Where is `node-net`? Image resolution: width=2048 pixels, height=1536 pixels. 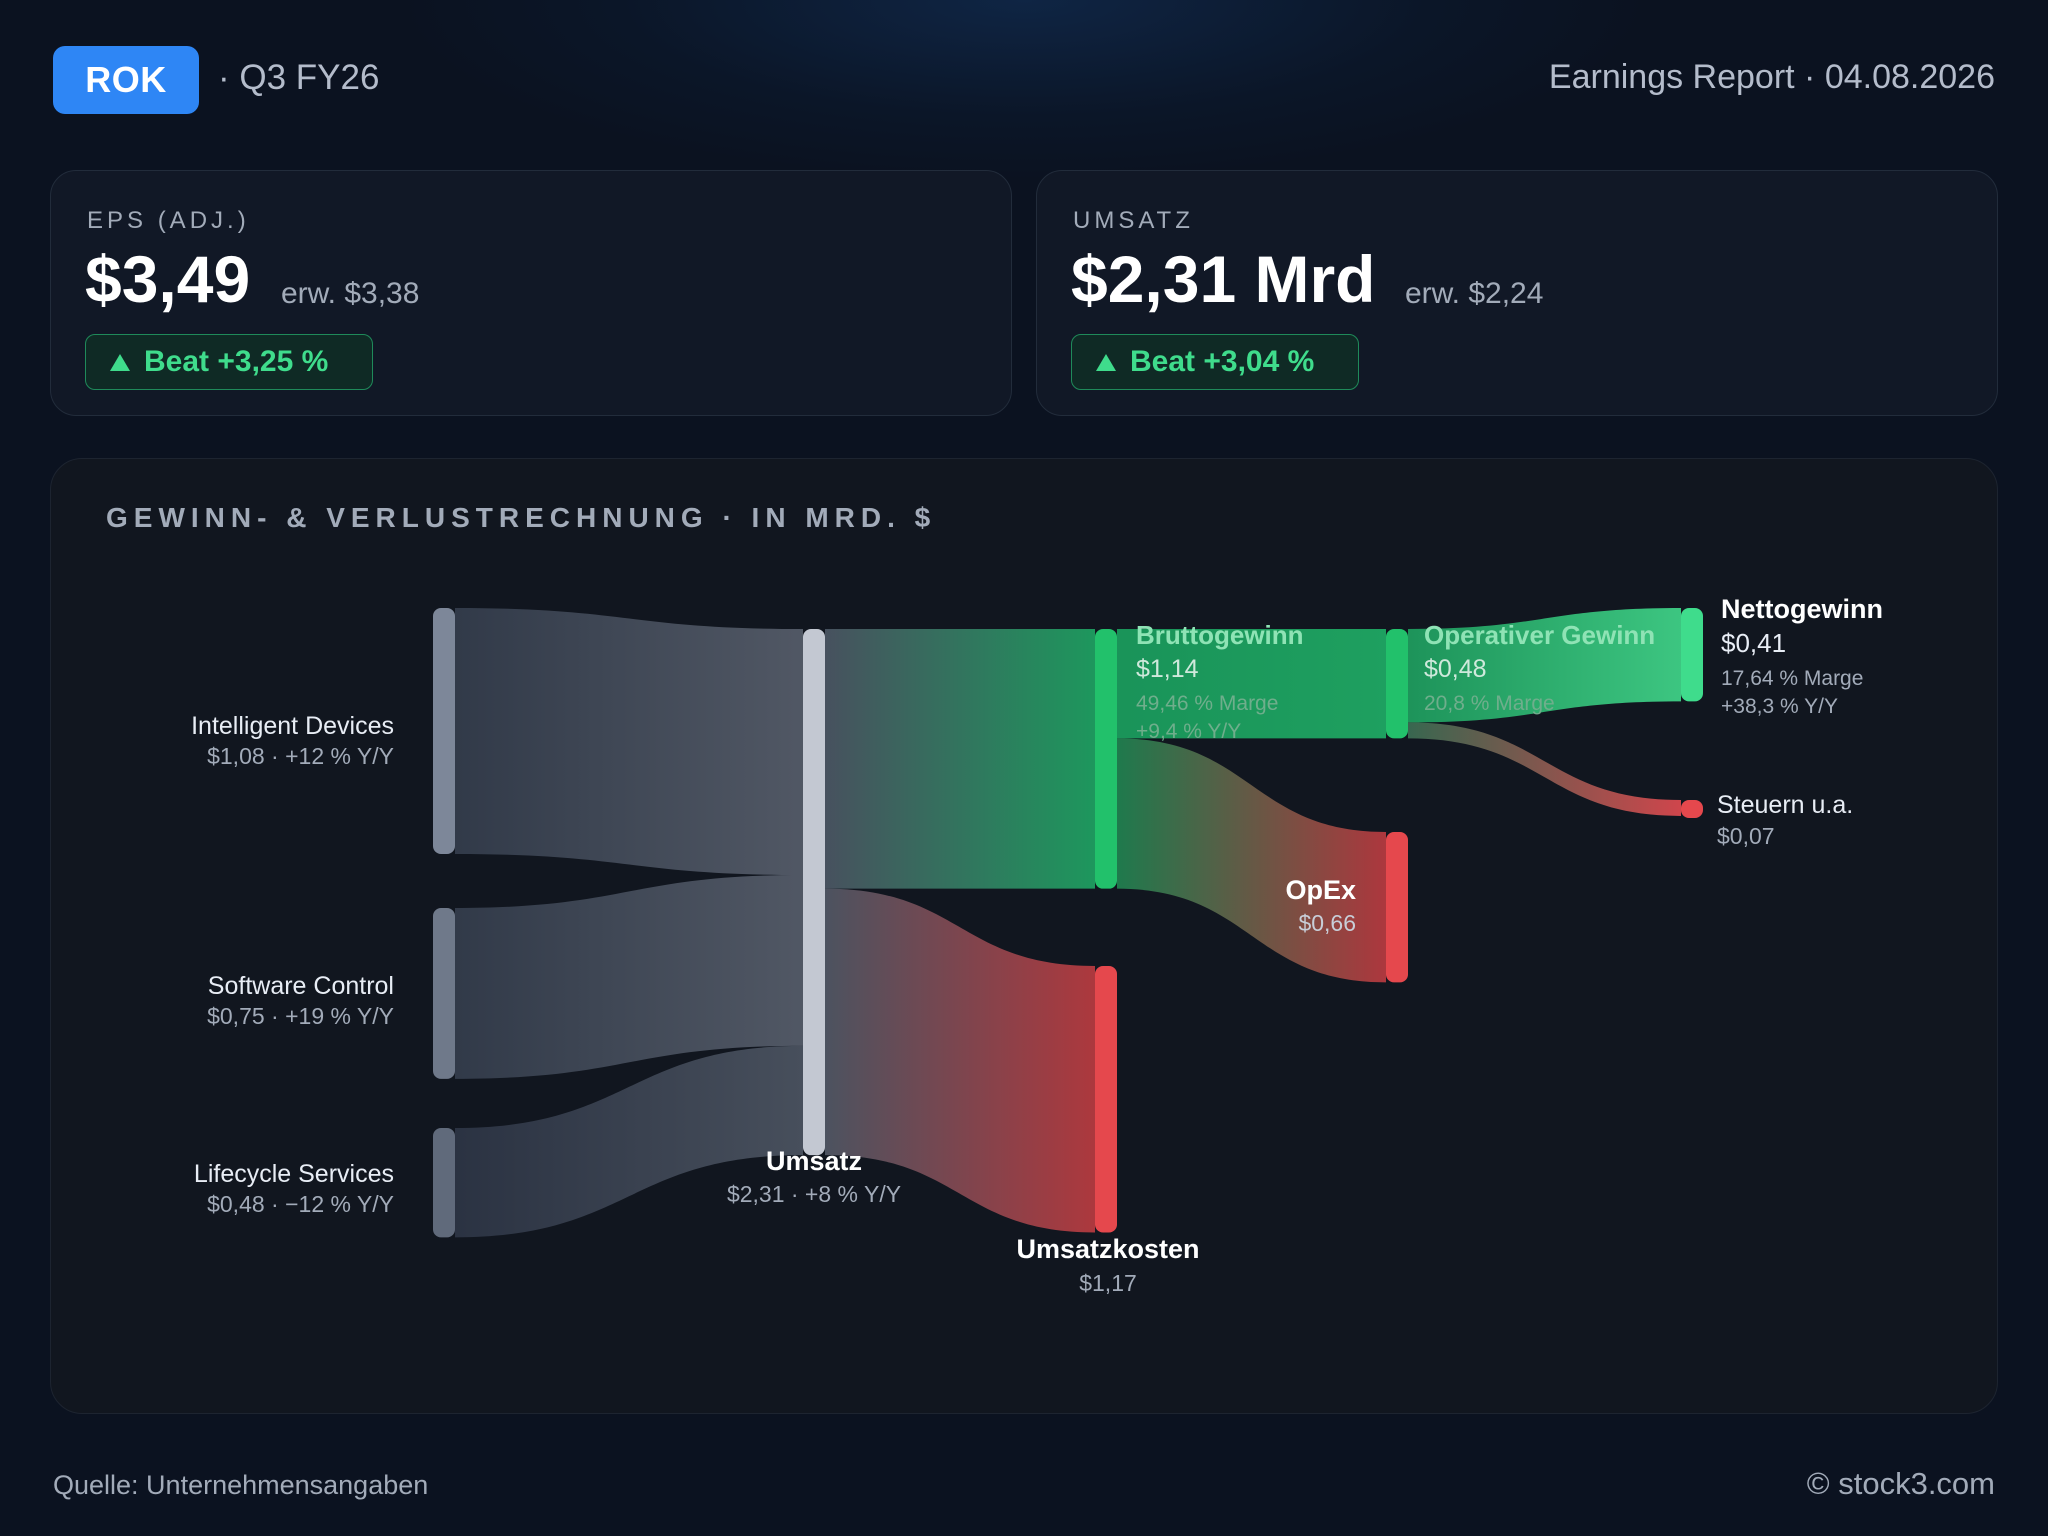
node-net is located at coordinates (1692, 655).